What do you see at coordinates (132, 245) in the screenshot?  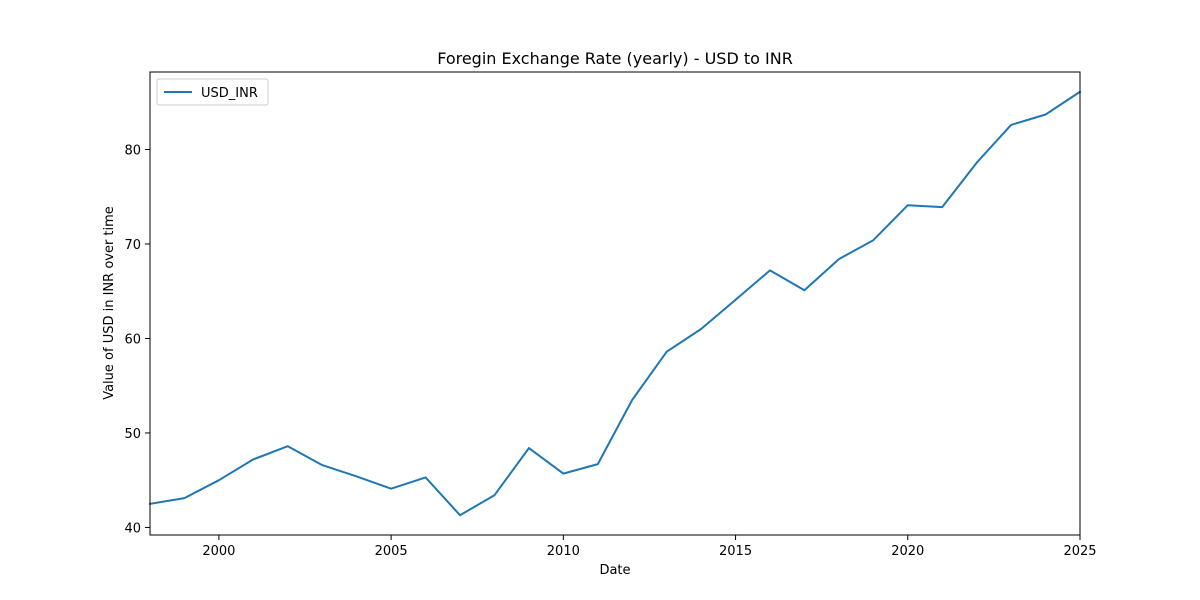 I see `y-tick-label: 70` at bounding box center [132, 245].